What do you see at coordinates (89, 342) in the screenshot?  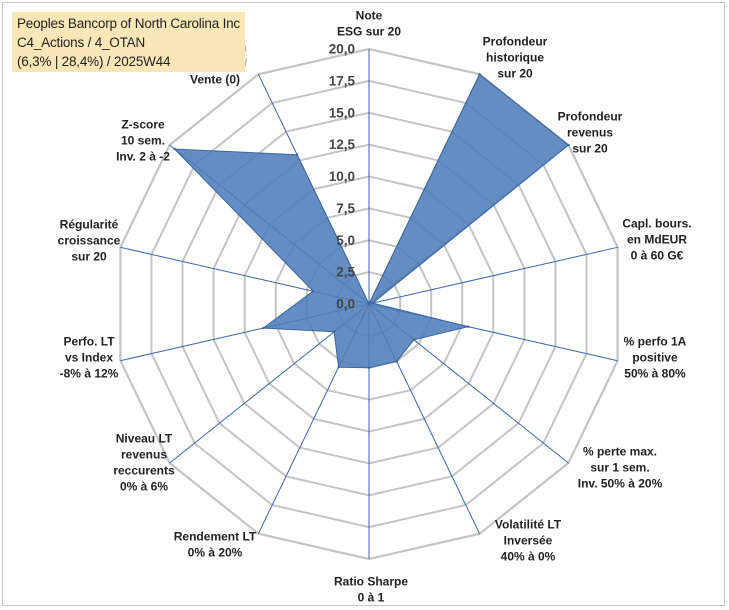 I see `axis-label-line: Perfo. LT` at bounding box center [89, 342].